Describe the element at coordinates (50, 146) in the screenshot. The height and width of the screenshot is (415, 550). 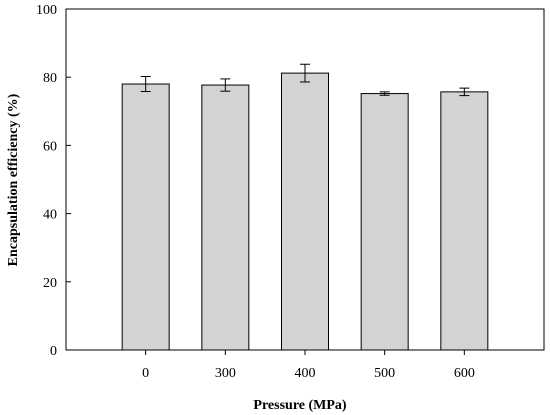
I see `y-tick-label-60: 60` at that location.